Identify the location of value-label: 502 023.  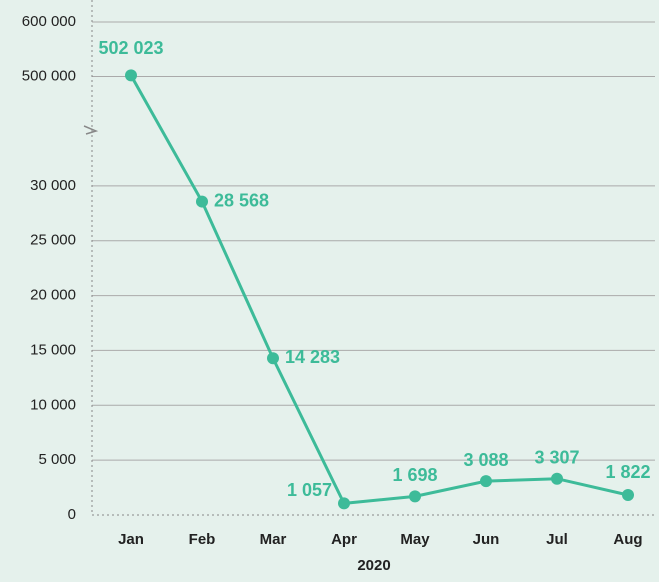
(130, 48).